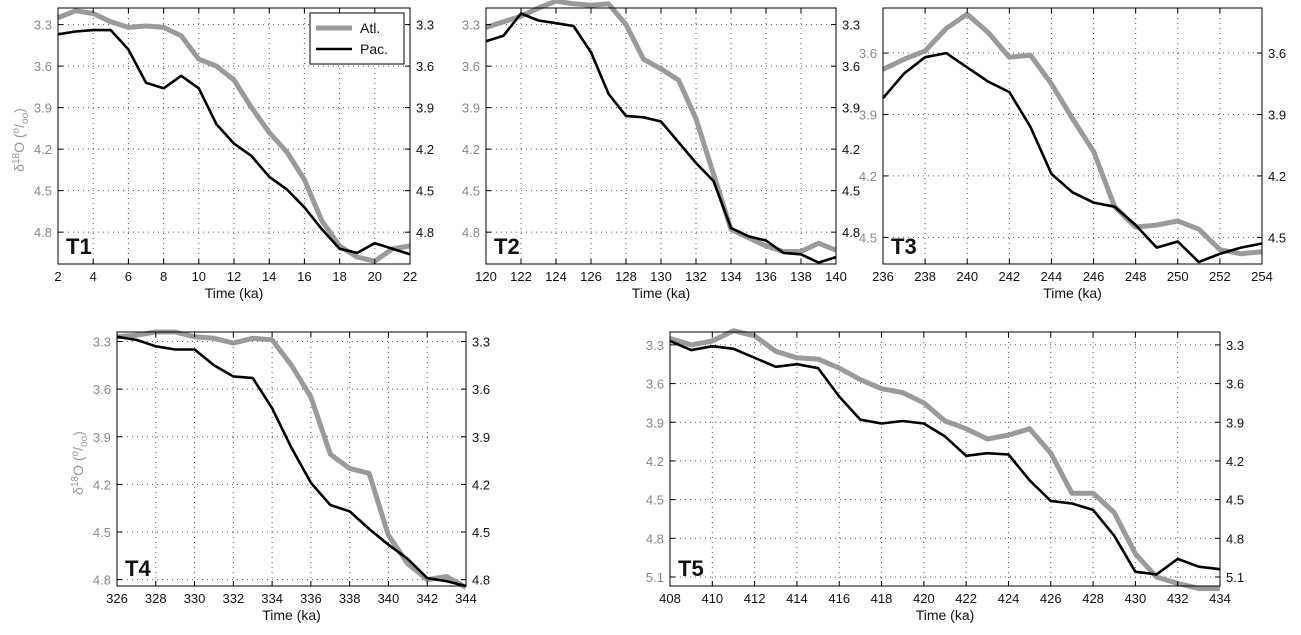  What do you see at coordinates (556, 276) in the screenshot?
I see `x-tick-label: 124` at bounding box center [556, 276].